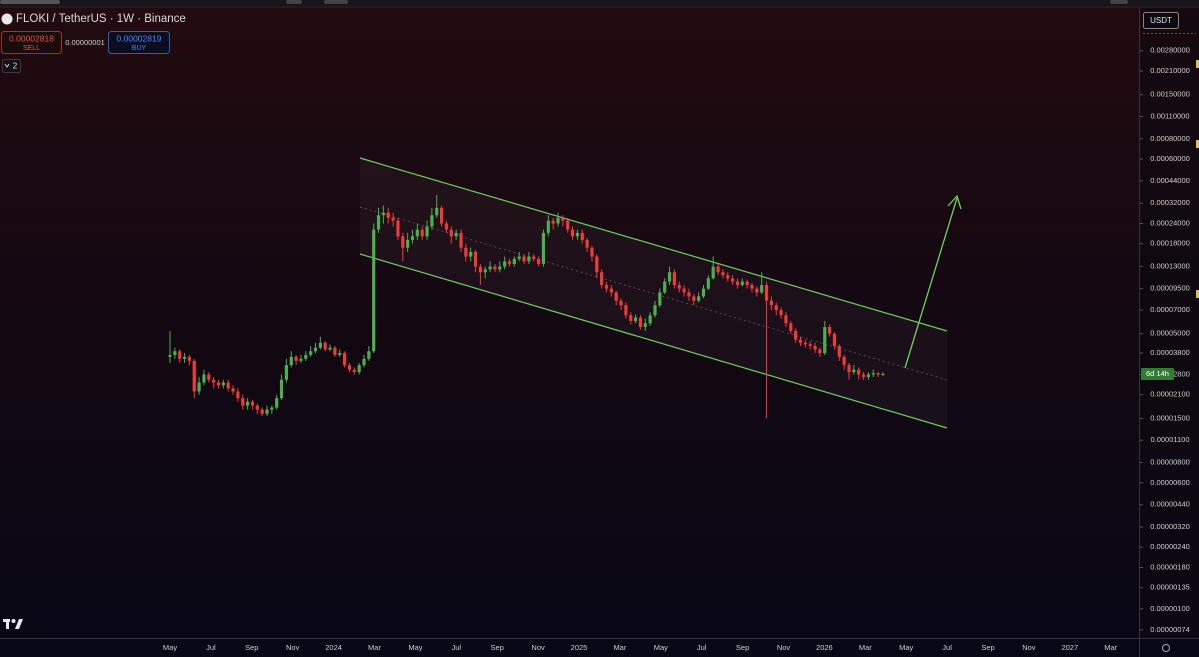 The height and width of the screenshot is (657, 1199). I want to click on x-tick-label: 2024, so click(333, 647).